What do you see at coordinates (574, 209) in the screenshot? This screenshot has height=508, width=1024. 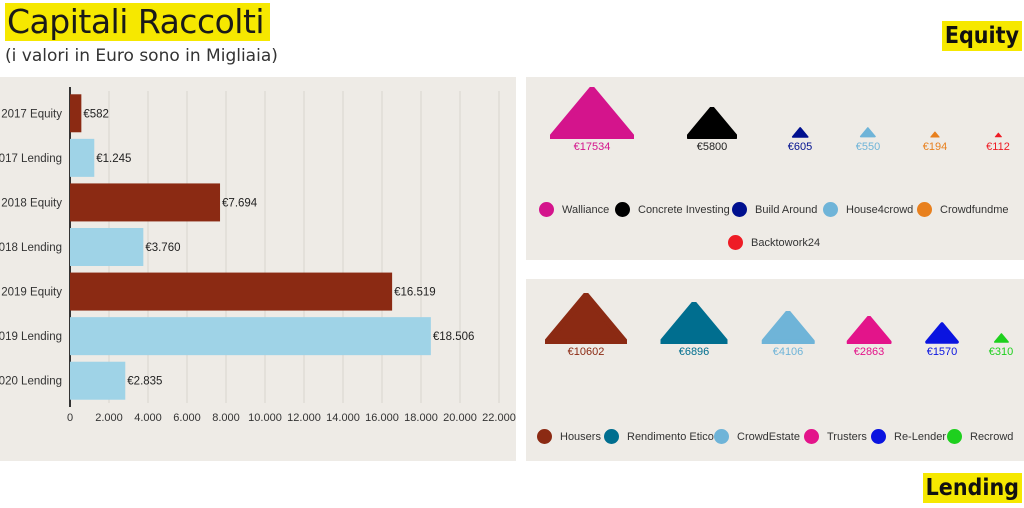 I see `legend-item: Walliance` at bounding box center [574, 209].